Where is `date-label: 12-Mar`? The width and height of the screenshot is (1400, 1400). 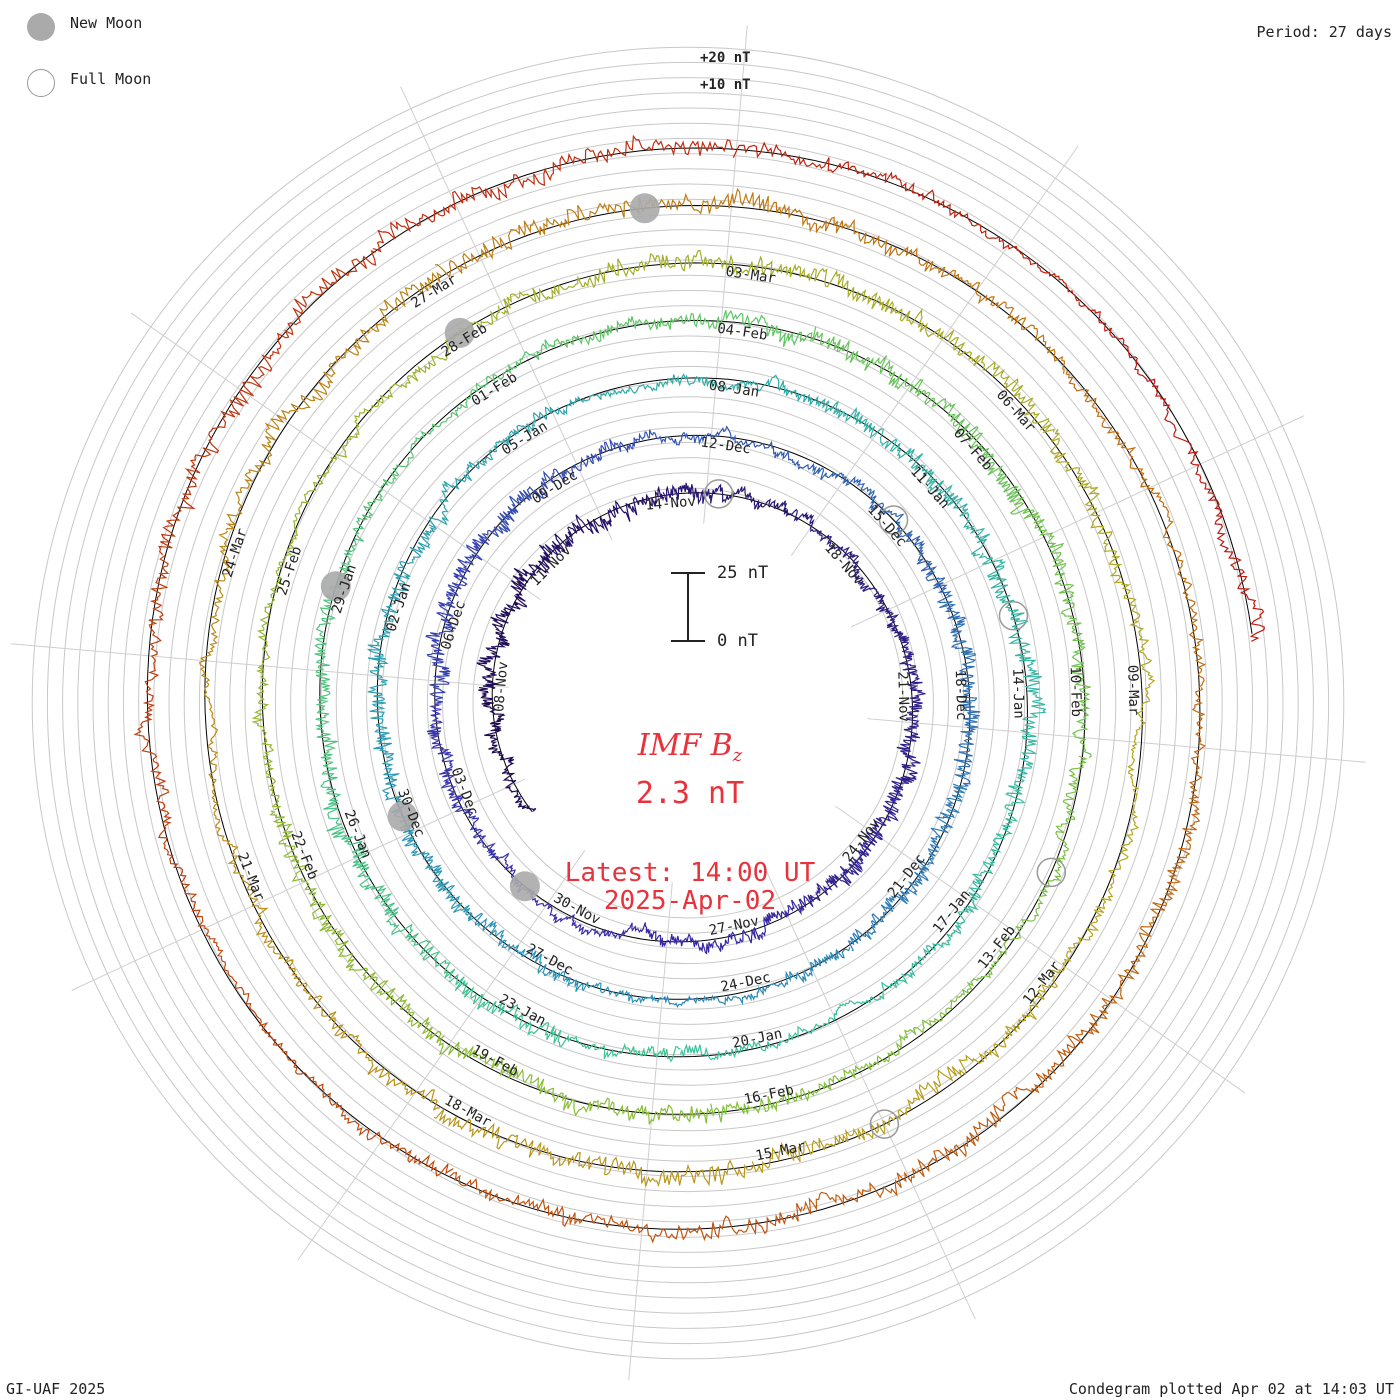 date-label: 12-Mar is located at coordinates (1042, 983).